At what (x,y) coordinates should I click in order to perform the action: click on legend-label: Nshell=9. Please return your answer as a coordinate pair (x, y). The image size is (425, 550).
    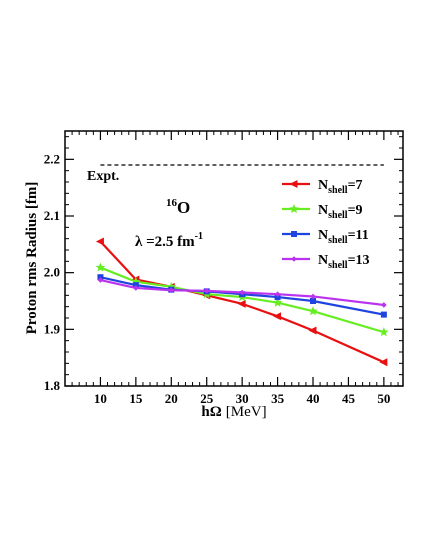
    Looking at the image, I should click on (340, 212).